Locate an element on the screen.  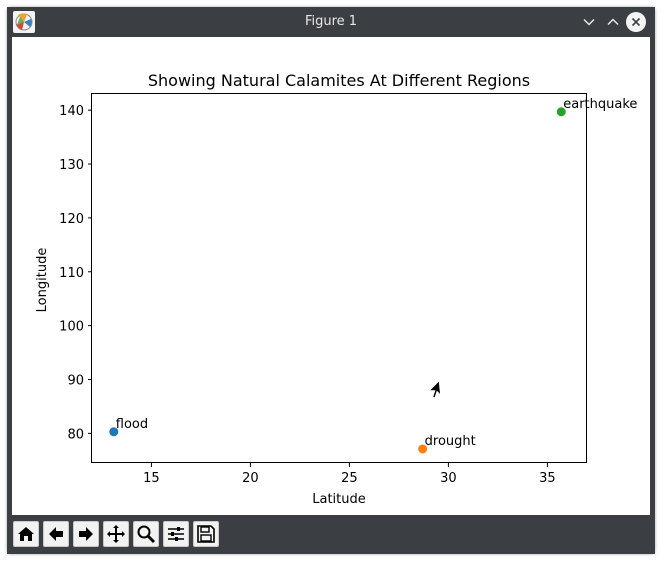
zoom-button is located at coordinates (146, 534).